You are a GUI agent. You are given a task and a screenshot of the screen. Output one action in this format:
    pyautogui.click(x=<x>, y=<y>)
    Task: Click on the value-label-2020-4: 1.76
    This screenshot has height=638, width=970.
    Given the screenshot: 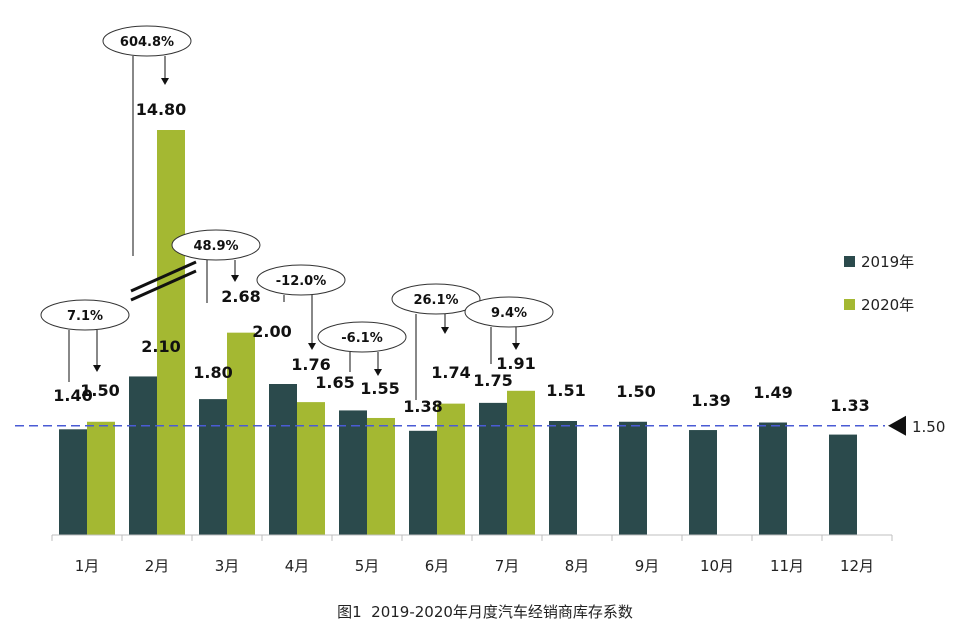 What is the action you would take?
    pyautogui.click(x=310, y=364)
    